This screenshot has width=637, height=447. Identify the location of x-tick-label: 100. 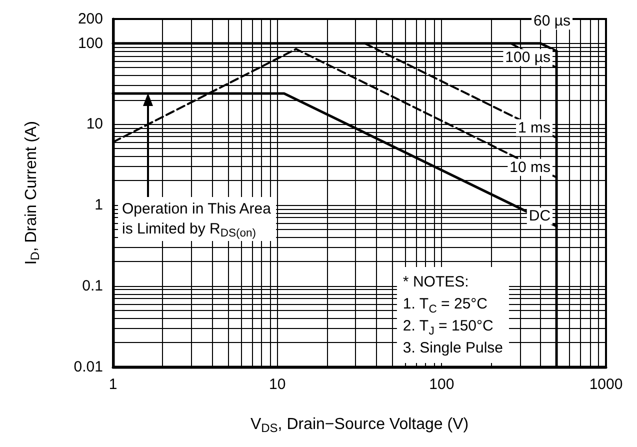
(441, 384).